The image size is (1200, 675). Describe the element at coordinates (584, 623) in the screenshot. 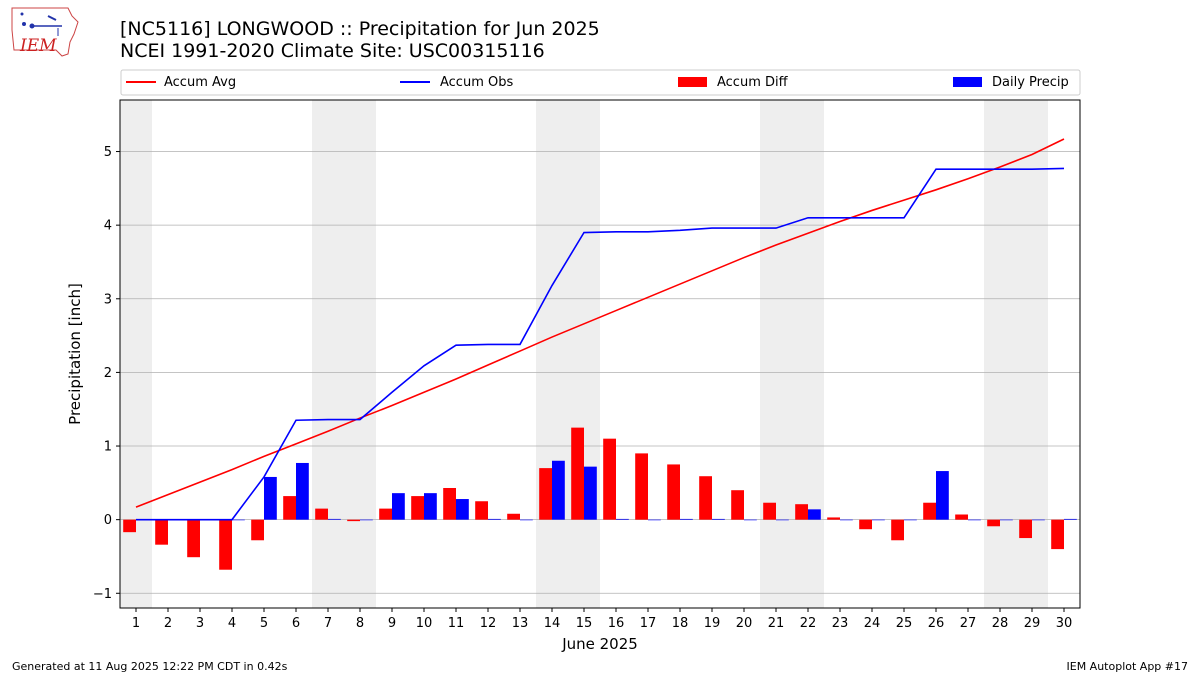

I see `x-tick-label: 15` at that location.